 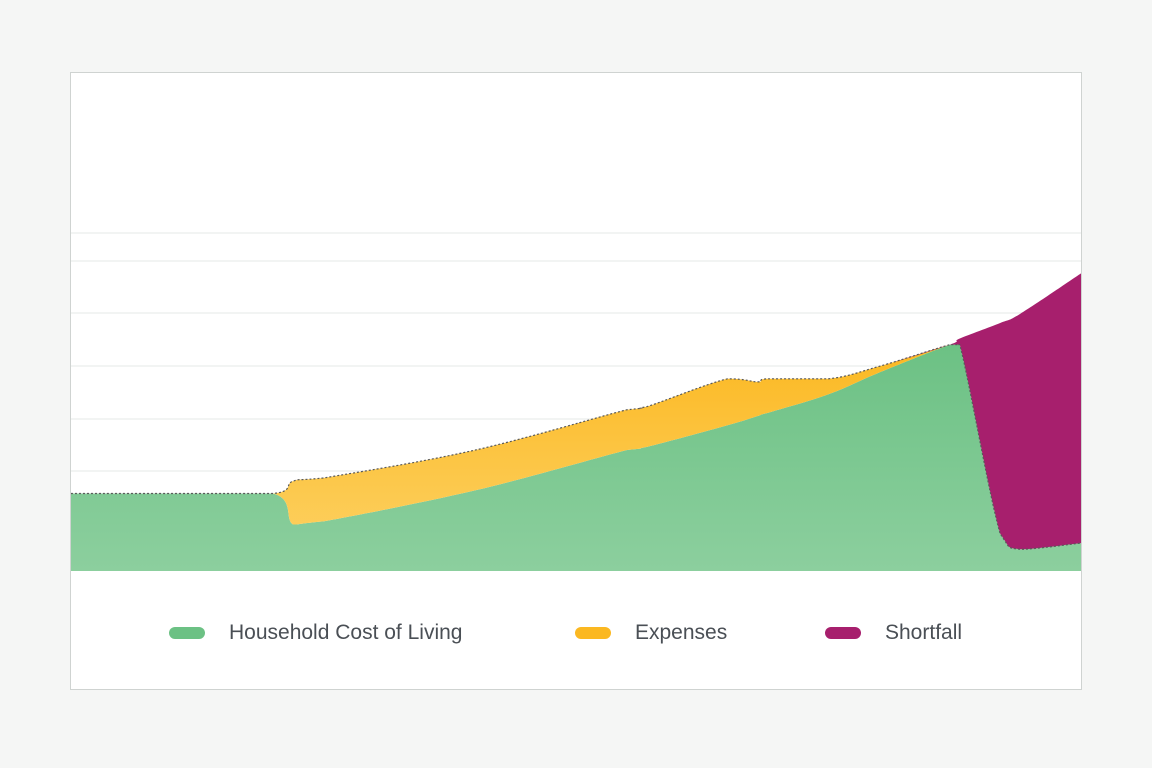 I want to click on legend-item-household-cost-of-living: Household Cost of Living, so click(x=315, y=633).